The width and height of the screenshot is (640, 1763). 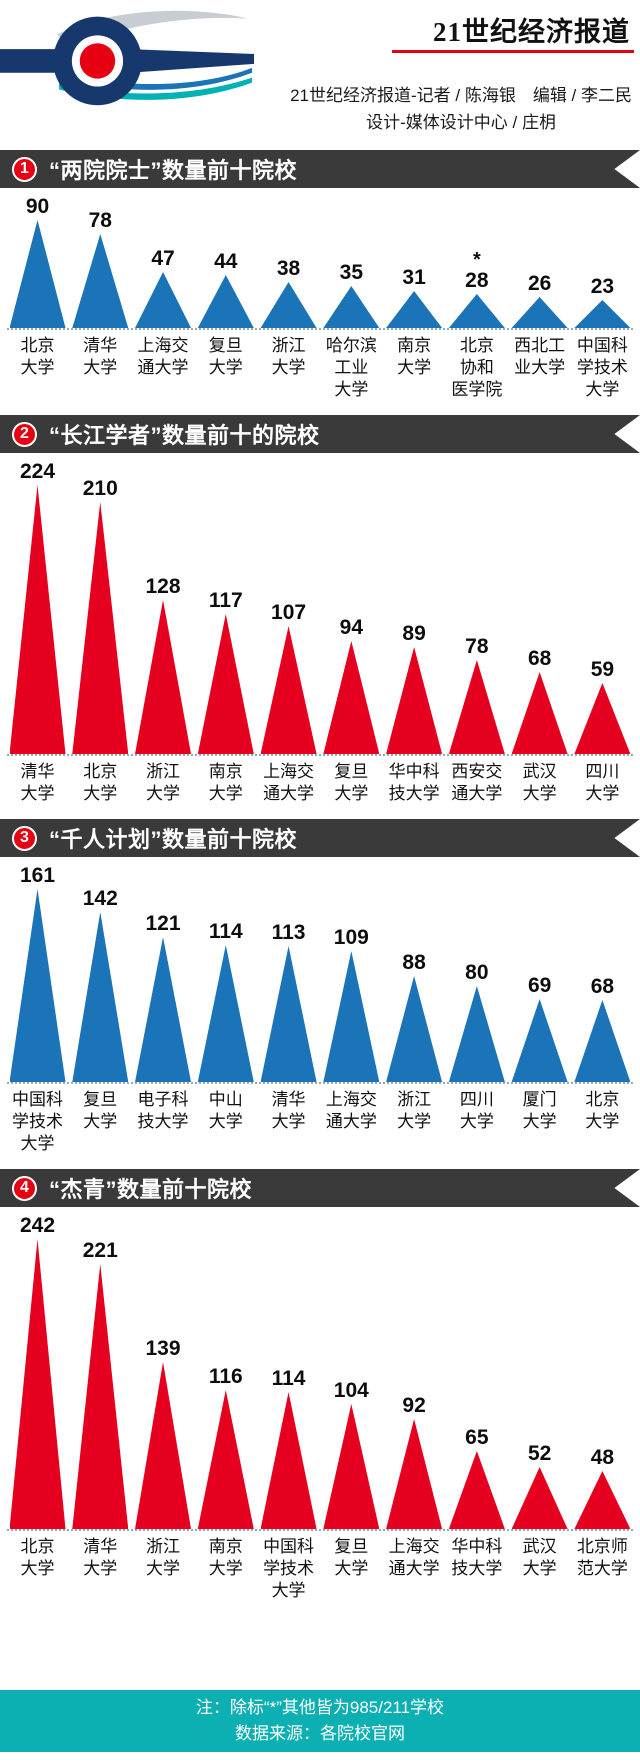 What do you see at coordinates (163, 258) in the screenshot?
I see `value-label: 47` at bounding box center [163, 258].